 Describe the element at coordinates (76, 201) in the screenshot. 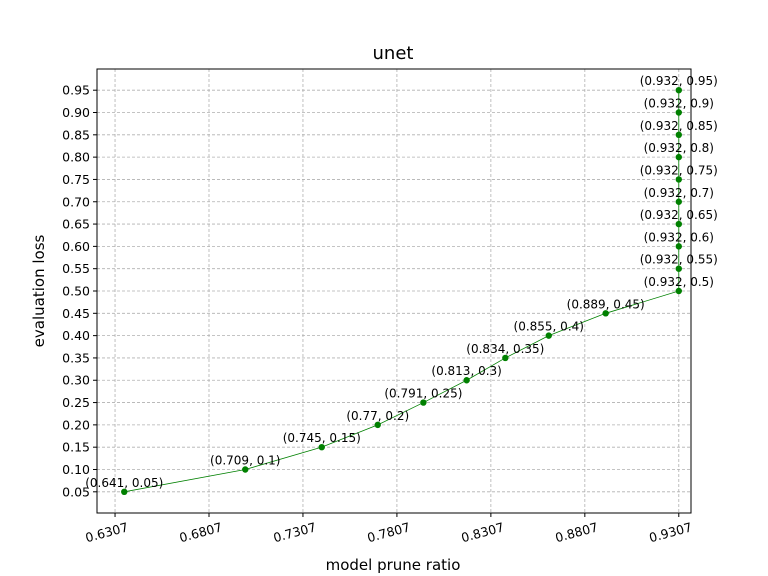

I see `y-tick-label: 0.70` at that location.